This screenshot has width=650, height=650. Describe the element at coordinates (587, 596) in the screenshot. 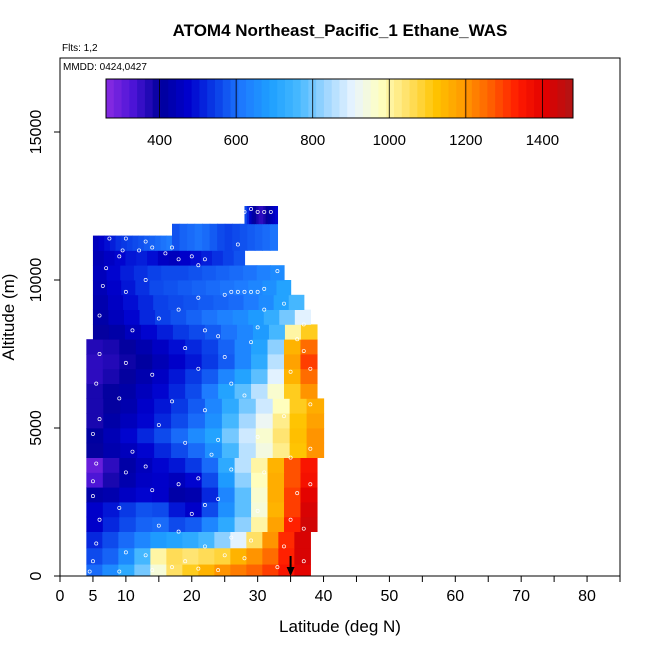

I see `x-tick-label: 80` at that location.